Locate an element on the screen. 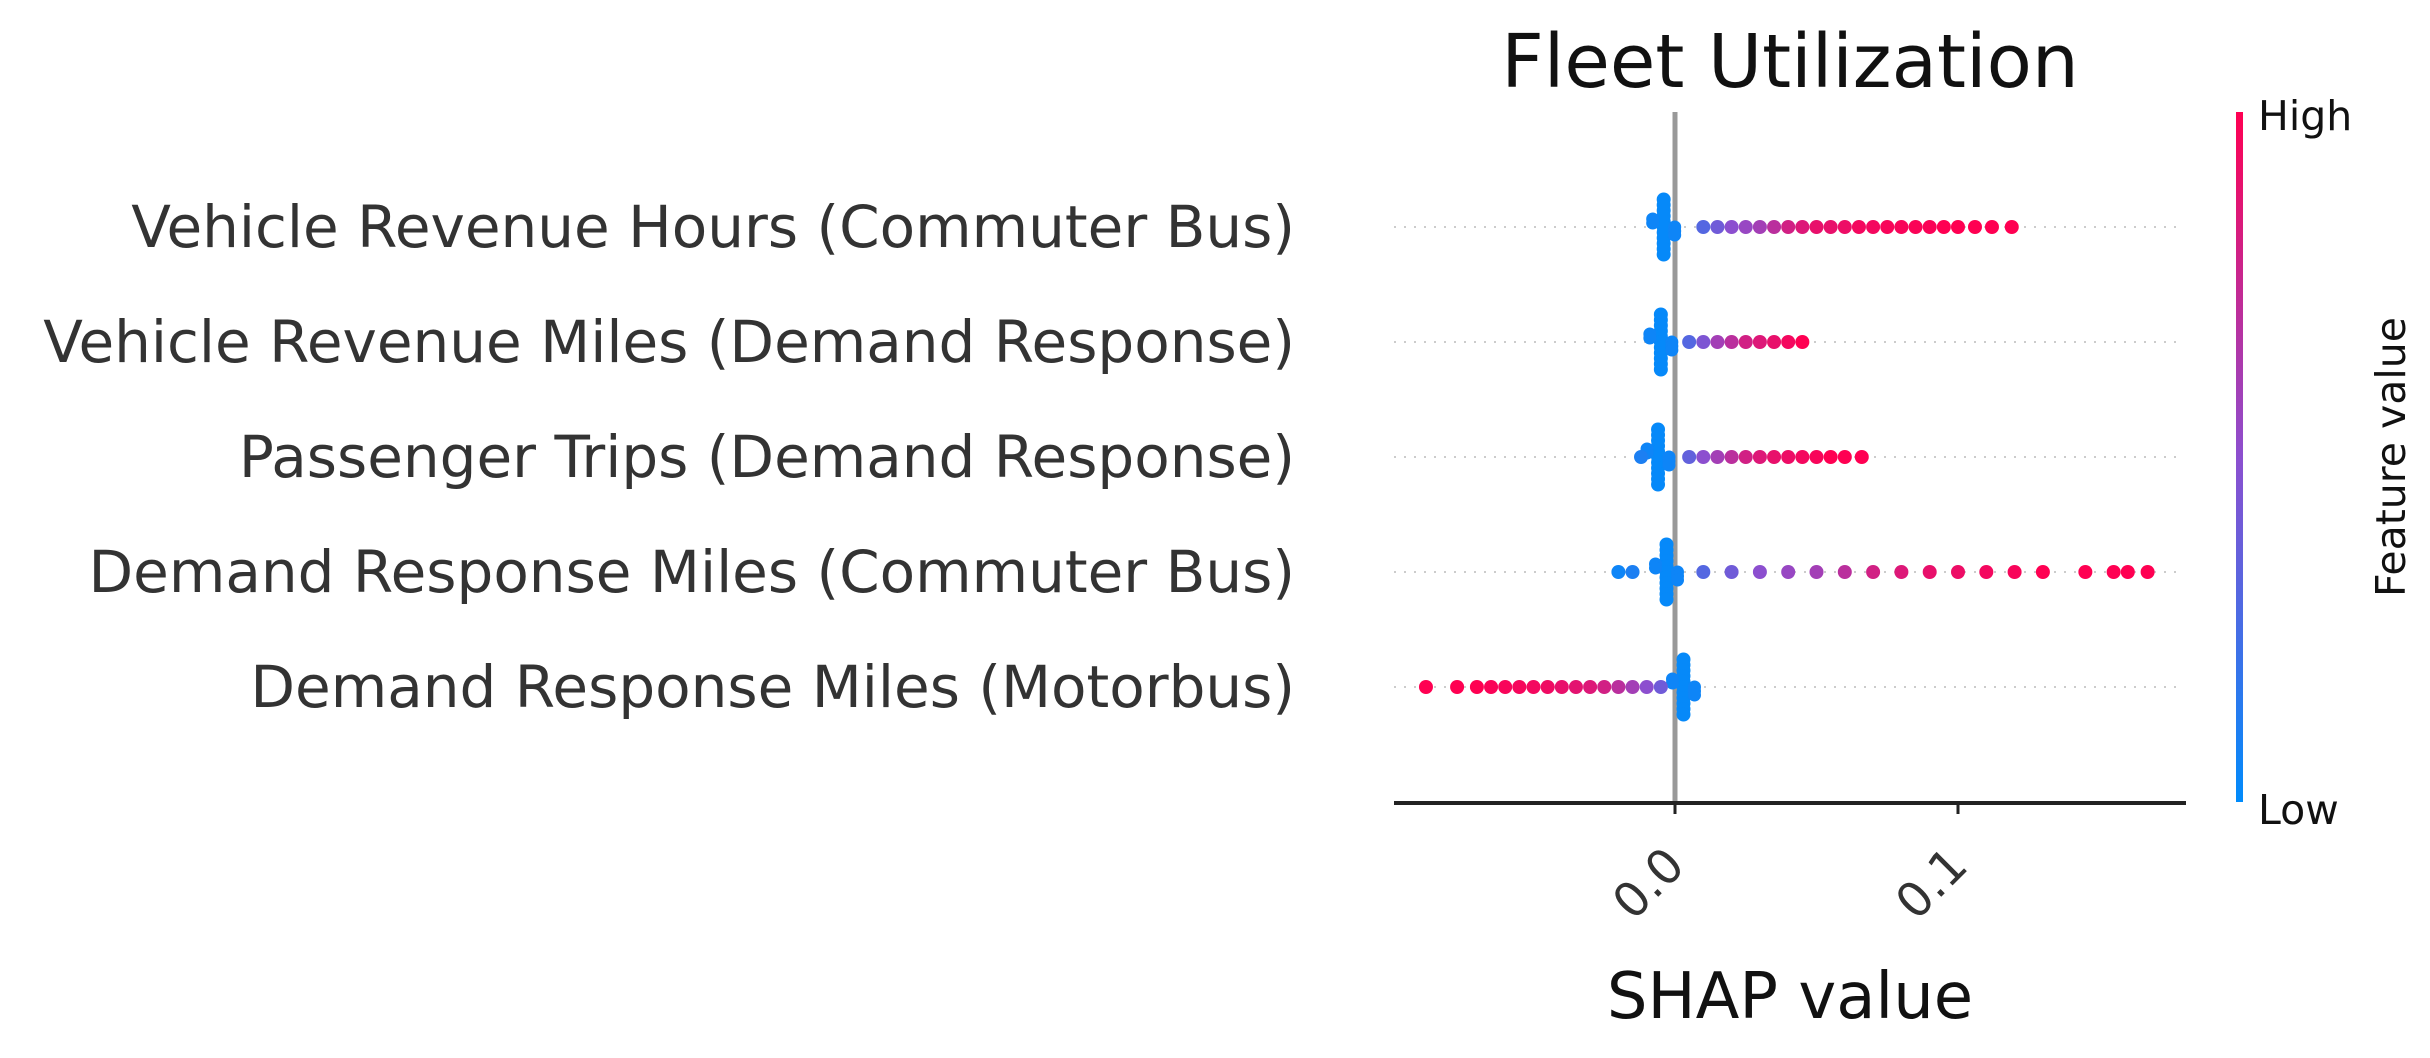  x-tick-label: 0.1 is located at coordinates (1932, 884).